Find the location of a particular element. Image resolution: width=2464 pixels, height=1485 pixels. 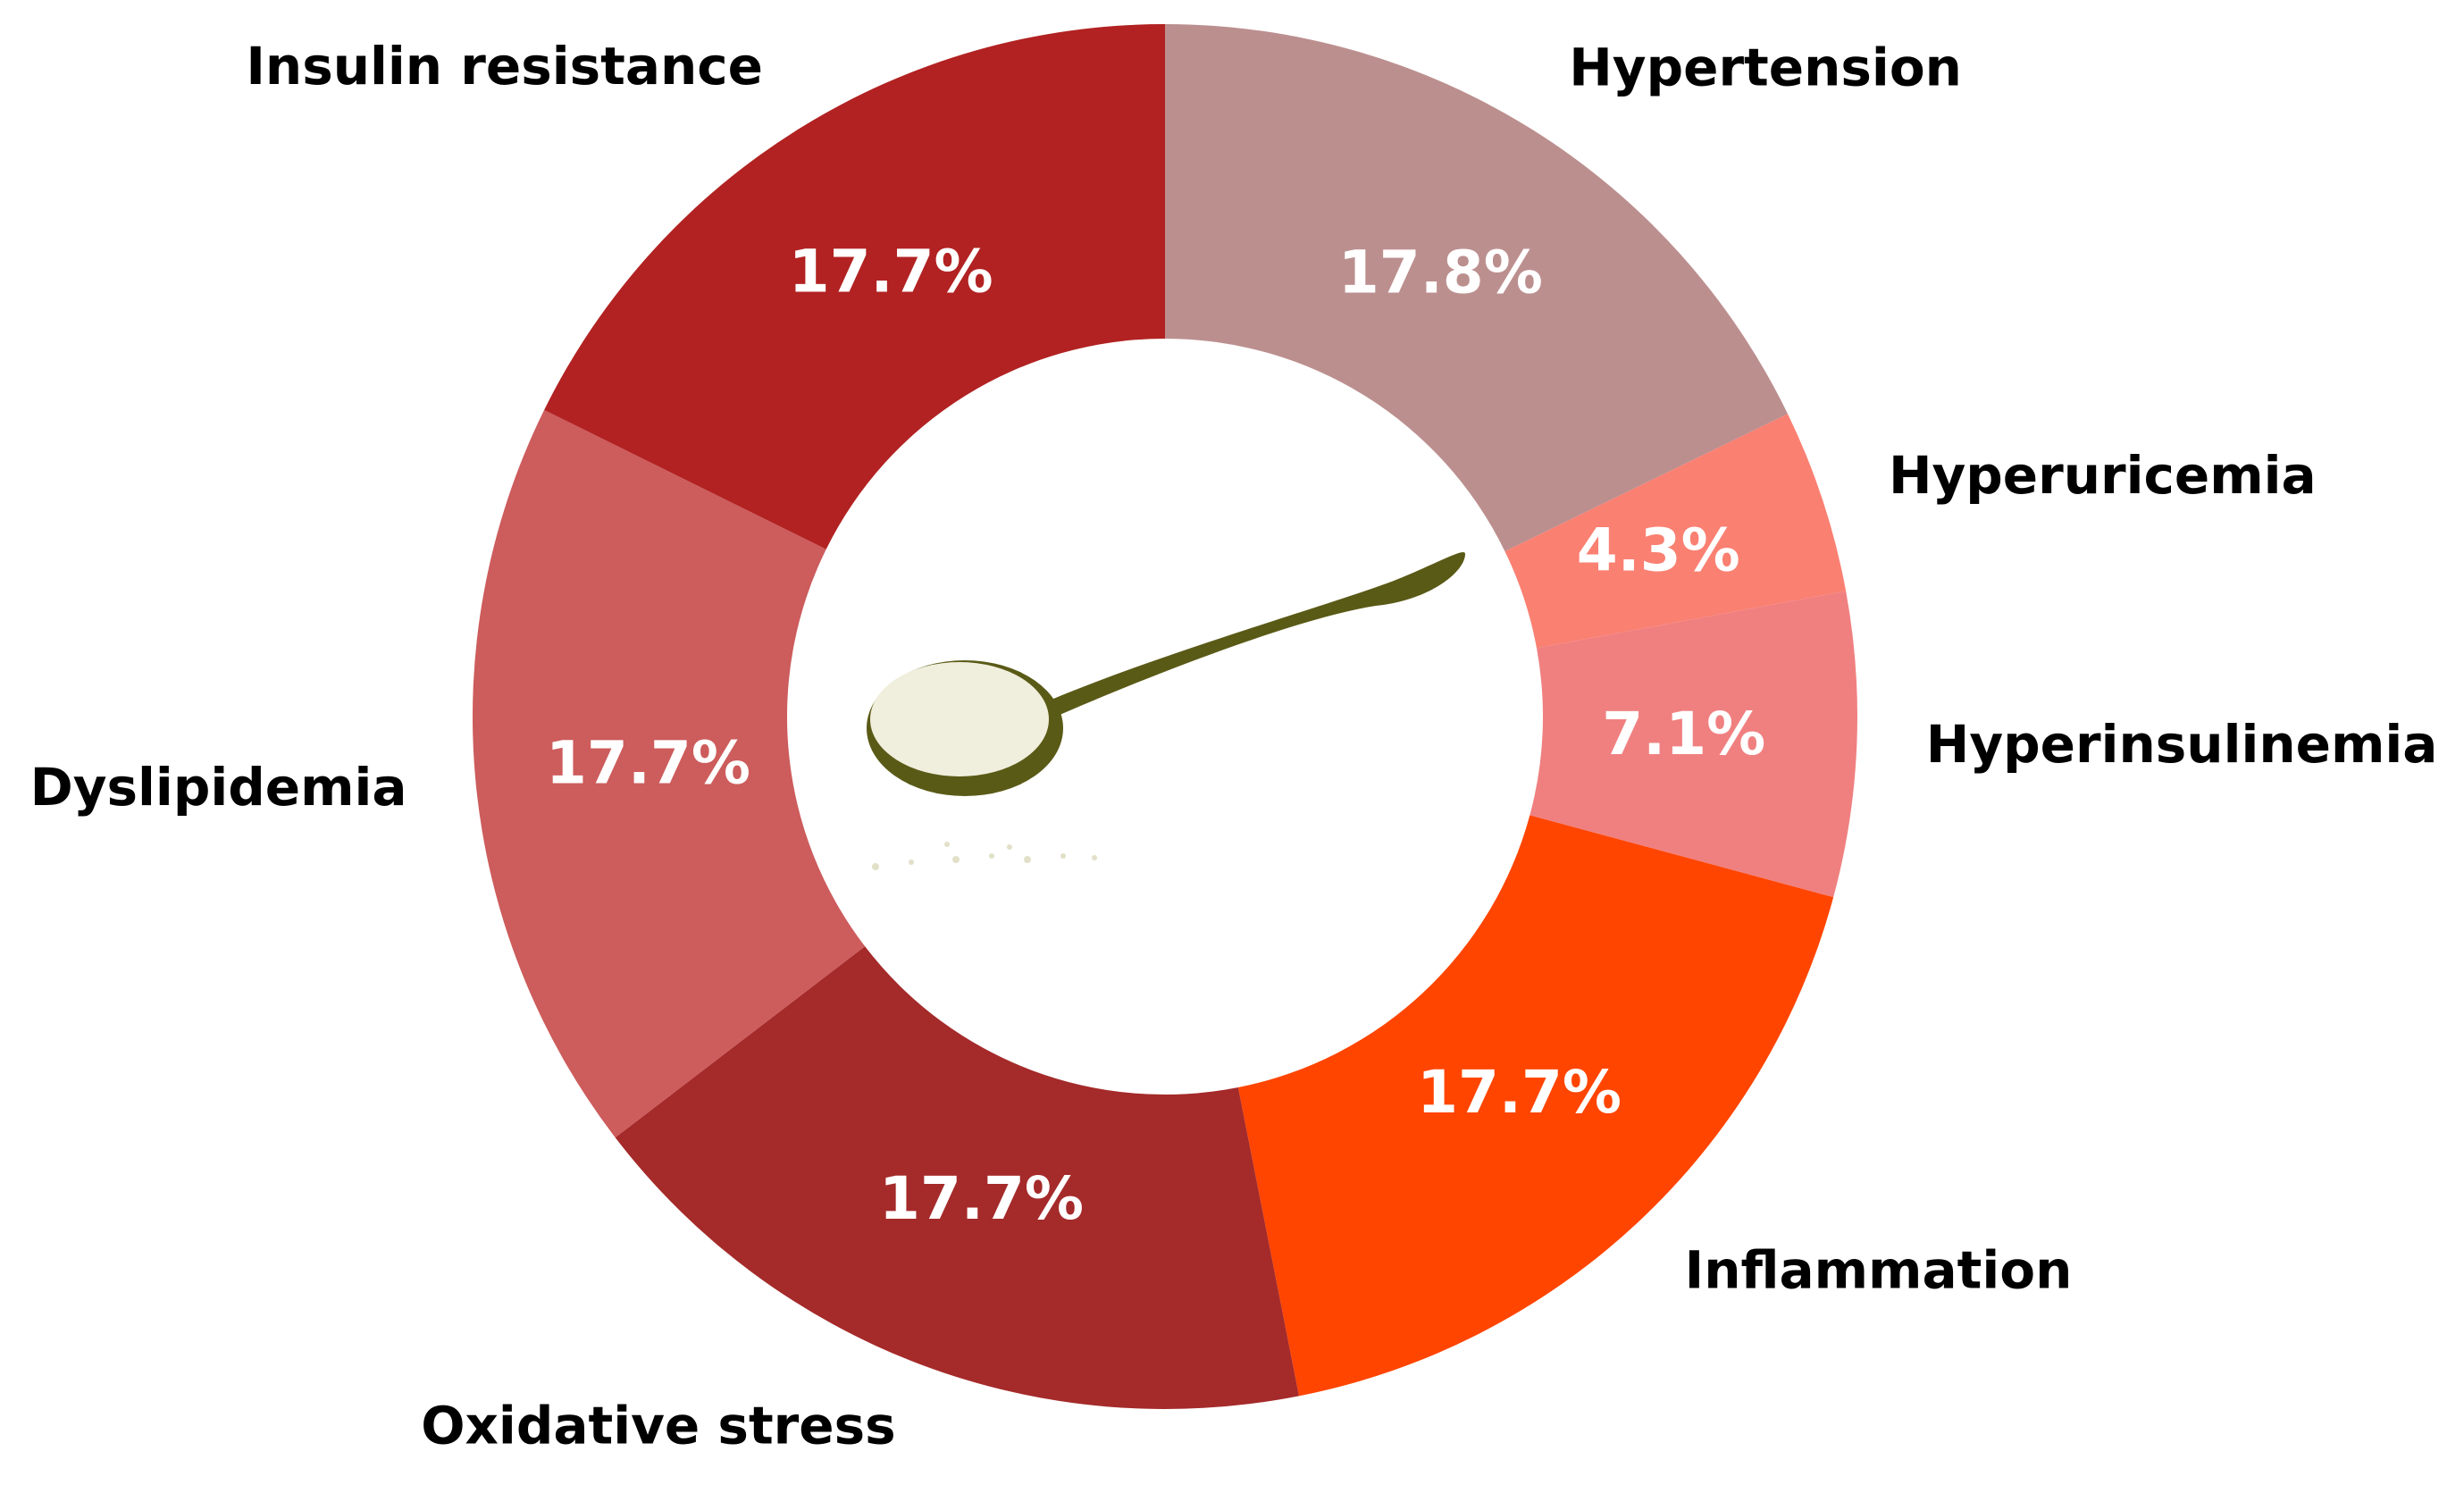

value-label: 7.1% is located at coordinates (1684, 734).